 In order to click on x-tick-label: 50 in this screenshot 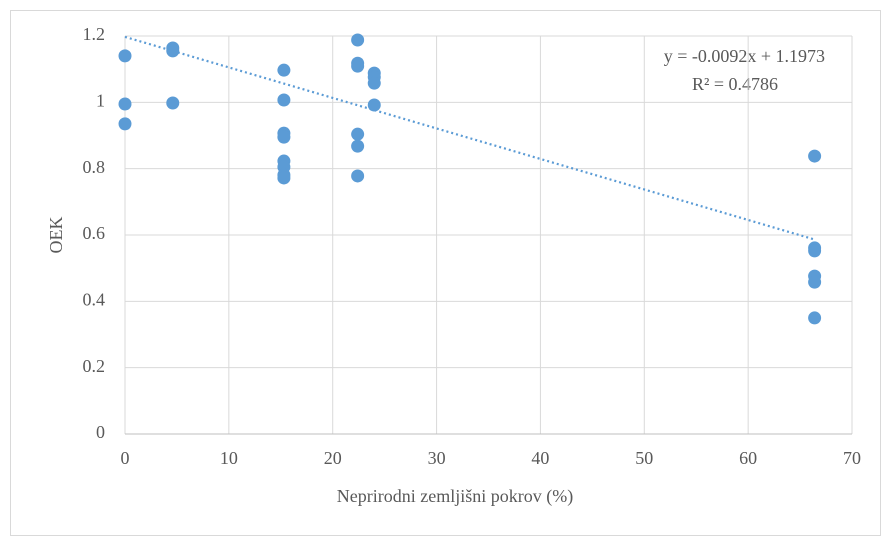, I will do `click(644, 458)`.